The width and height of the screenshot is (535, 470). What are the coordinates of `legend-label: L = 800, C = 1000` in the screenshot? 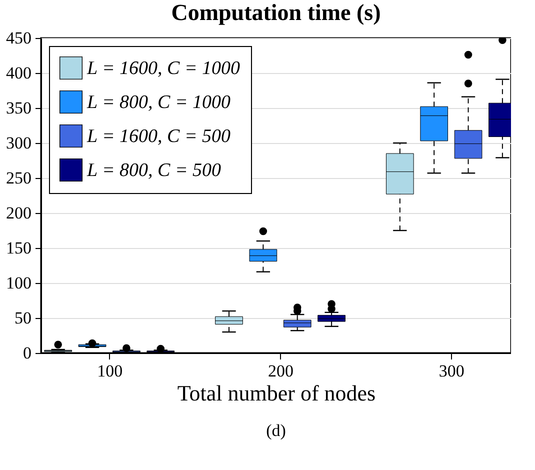 It's located at (159, 102).